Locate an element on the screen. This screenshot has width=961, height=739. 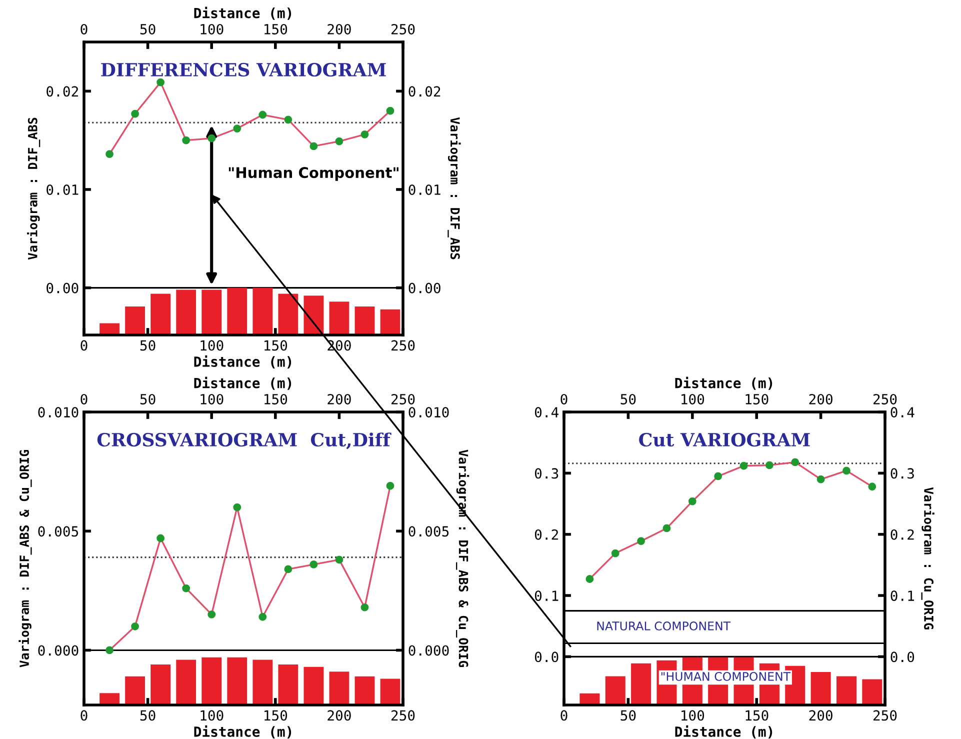
y2-tick-label: 0.010 is located at coordinates (428, 412).